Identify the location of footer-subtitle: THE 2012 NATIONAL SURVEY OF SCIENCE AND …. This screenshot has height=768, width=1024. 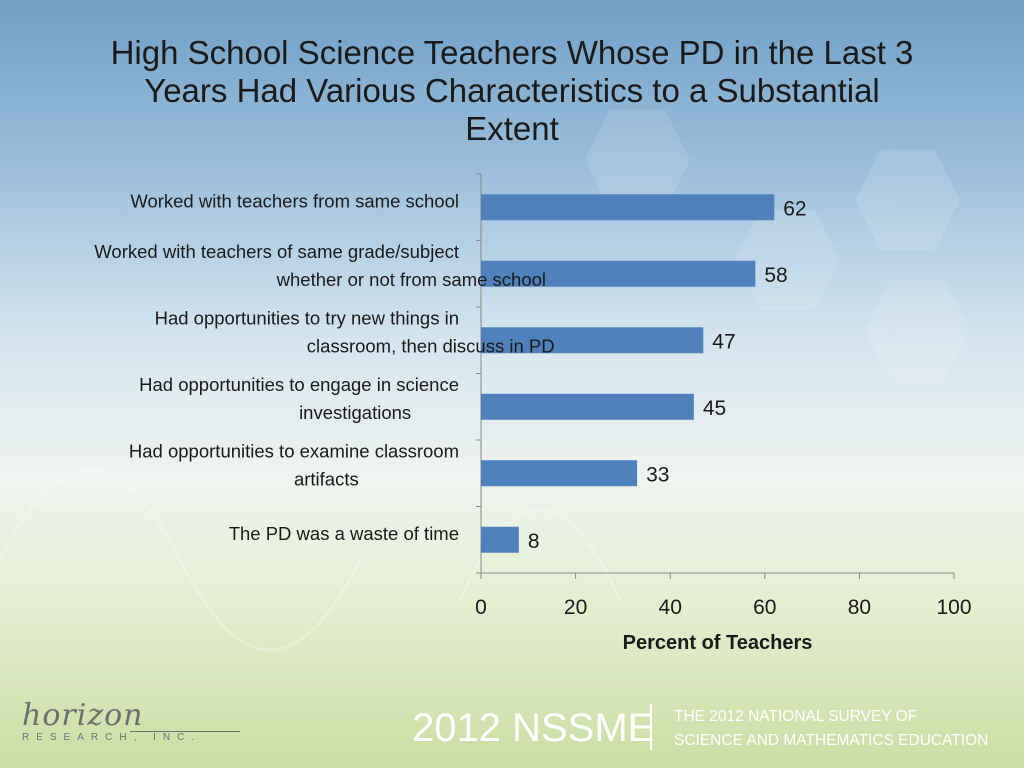
(831, 729).